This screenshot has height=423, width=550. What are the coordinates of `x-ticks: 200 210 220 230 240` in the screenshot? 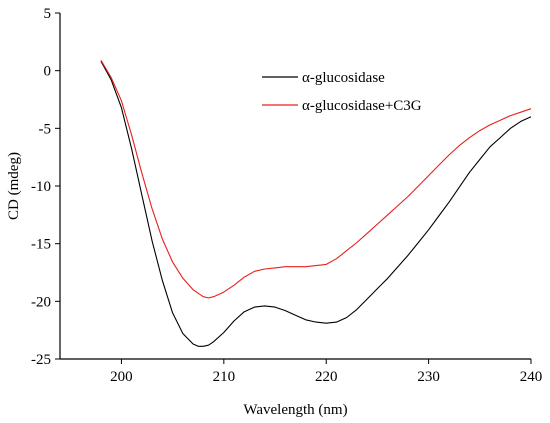 It's located at (326, 372).